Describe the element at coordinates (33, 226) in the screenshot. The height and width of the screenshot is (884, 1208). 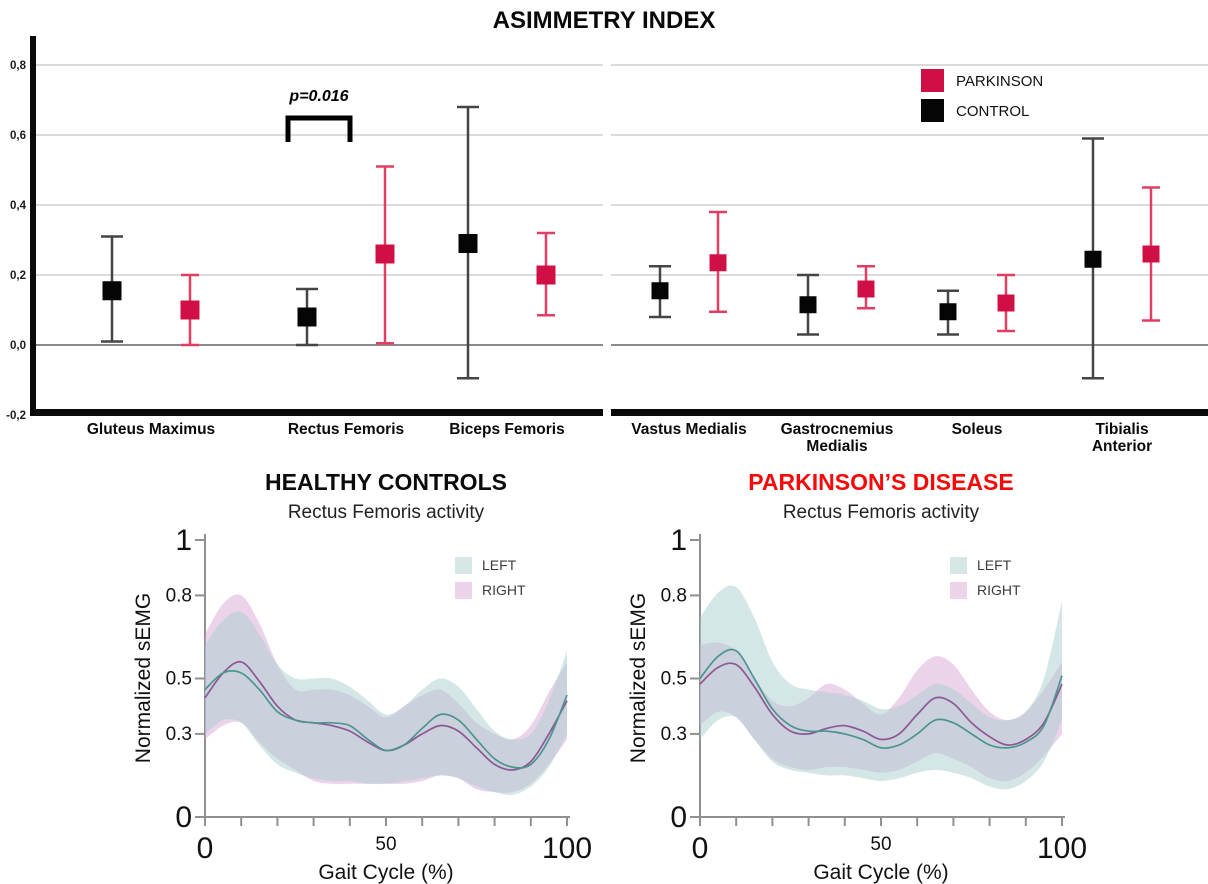
I see `y-axis-spine` at that location.